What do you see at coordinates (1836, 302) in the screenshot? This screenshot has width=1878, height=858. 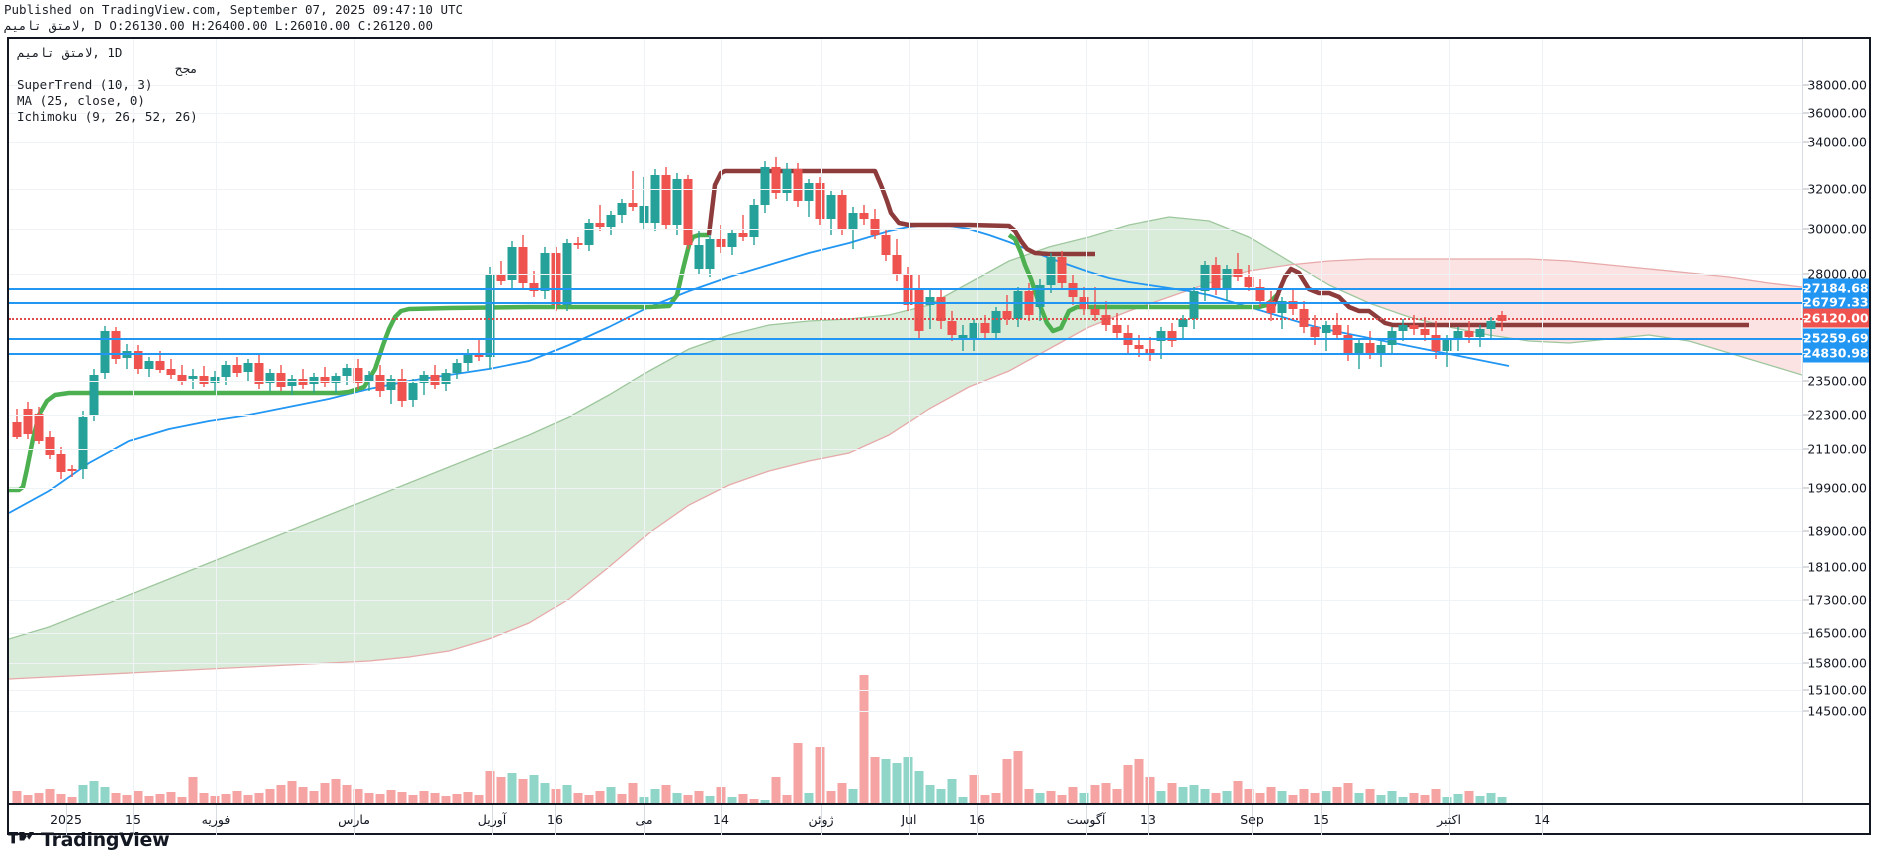 I see `price-badge: 26797.33` at bounding box center [1836, 302].